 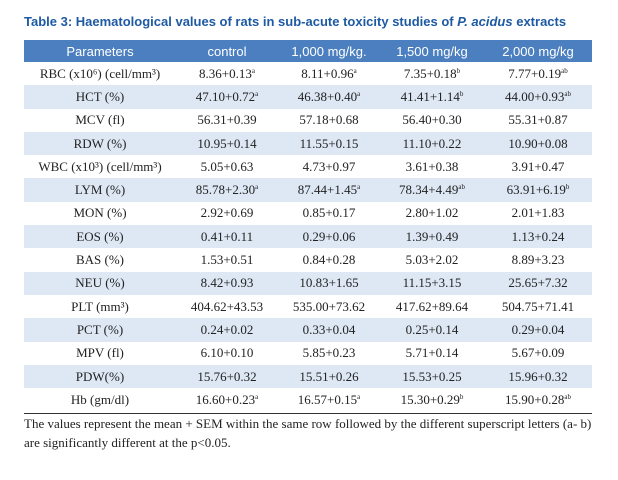 I want to click on value-cell: 3.91+0.47, so click(x=538, y=166).